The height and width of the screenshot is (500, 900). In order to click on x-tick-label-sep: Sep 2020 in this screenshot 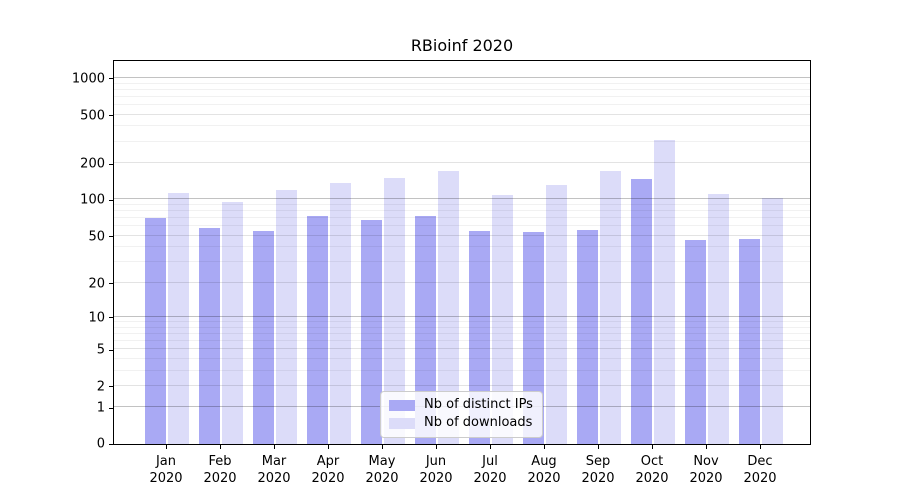, I will do `click(598, 470)`.